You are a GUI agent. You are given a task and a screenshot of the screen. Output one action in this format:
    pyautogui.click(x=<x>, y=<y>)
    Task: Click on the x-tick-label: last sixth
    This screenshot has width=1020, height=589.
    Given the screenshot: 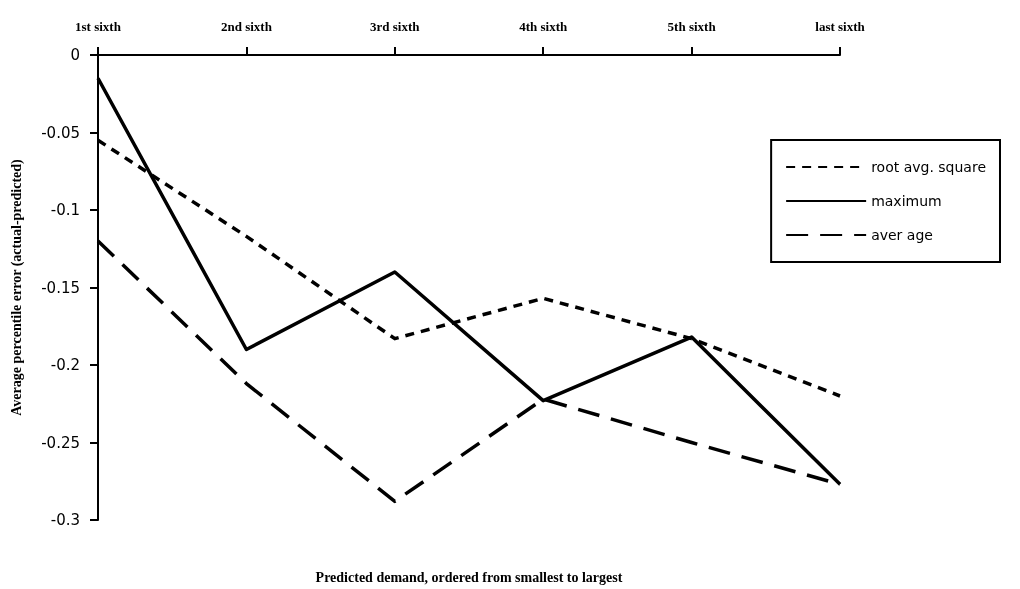 What is the action you would take?
    pyautogui.click(x=840, y=26)
    